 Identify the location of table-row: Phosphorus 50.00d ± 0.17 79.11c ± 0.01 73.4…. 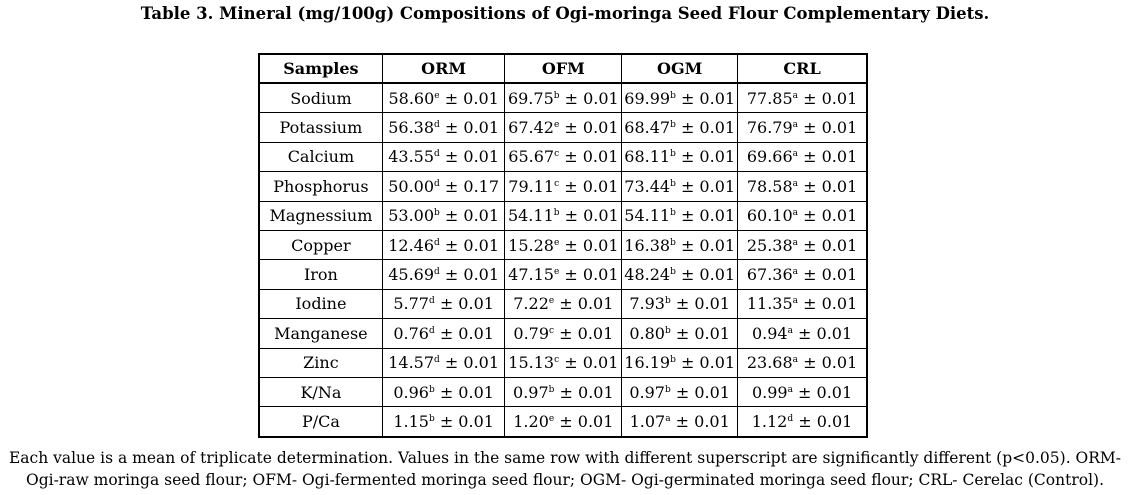
(563, 186).